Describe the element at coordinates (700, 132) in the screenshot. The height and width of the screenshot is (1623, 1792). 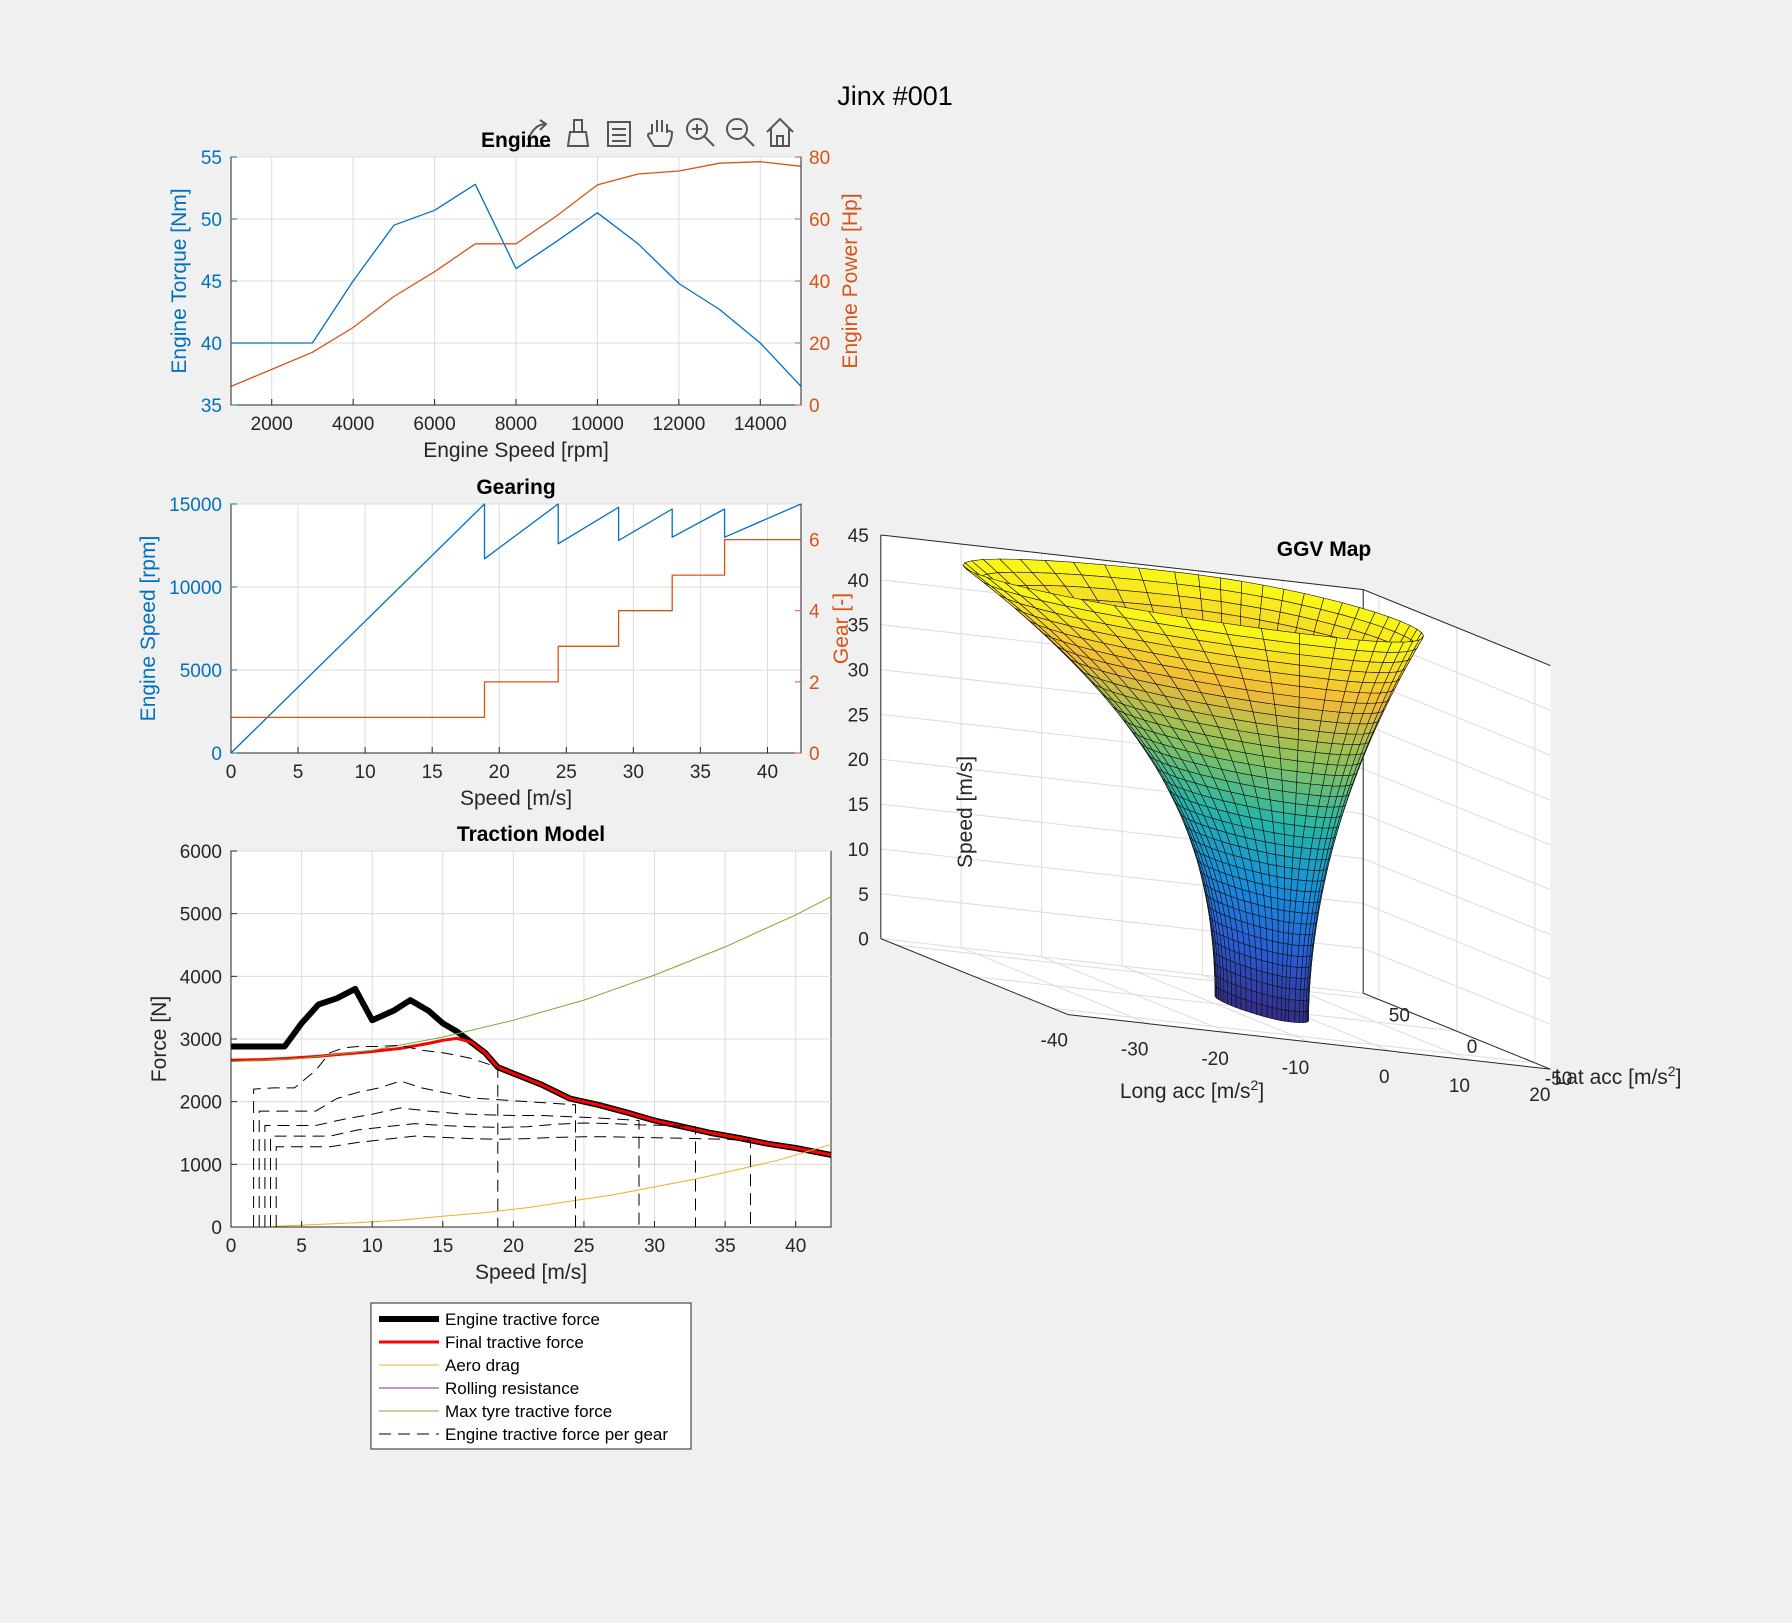
I see `zoom-in-icon` at that location.